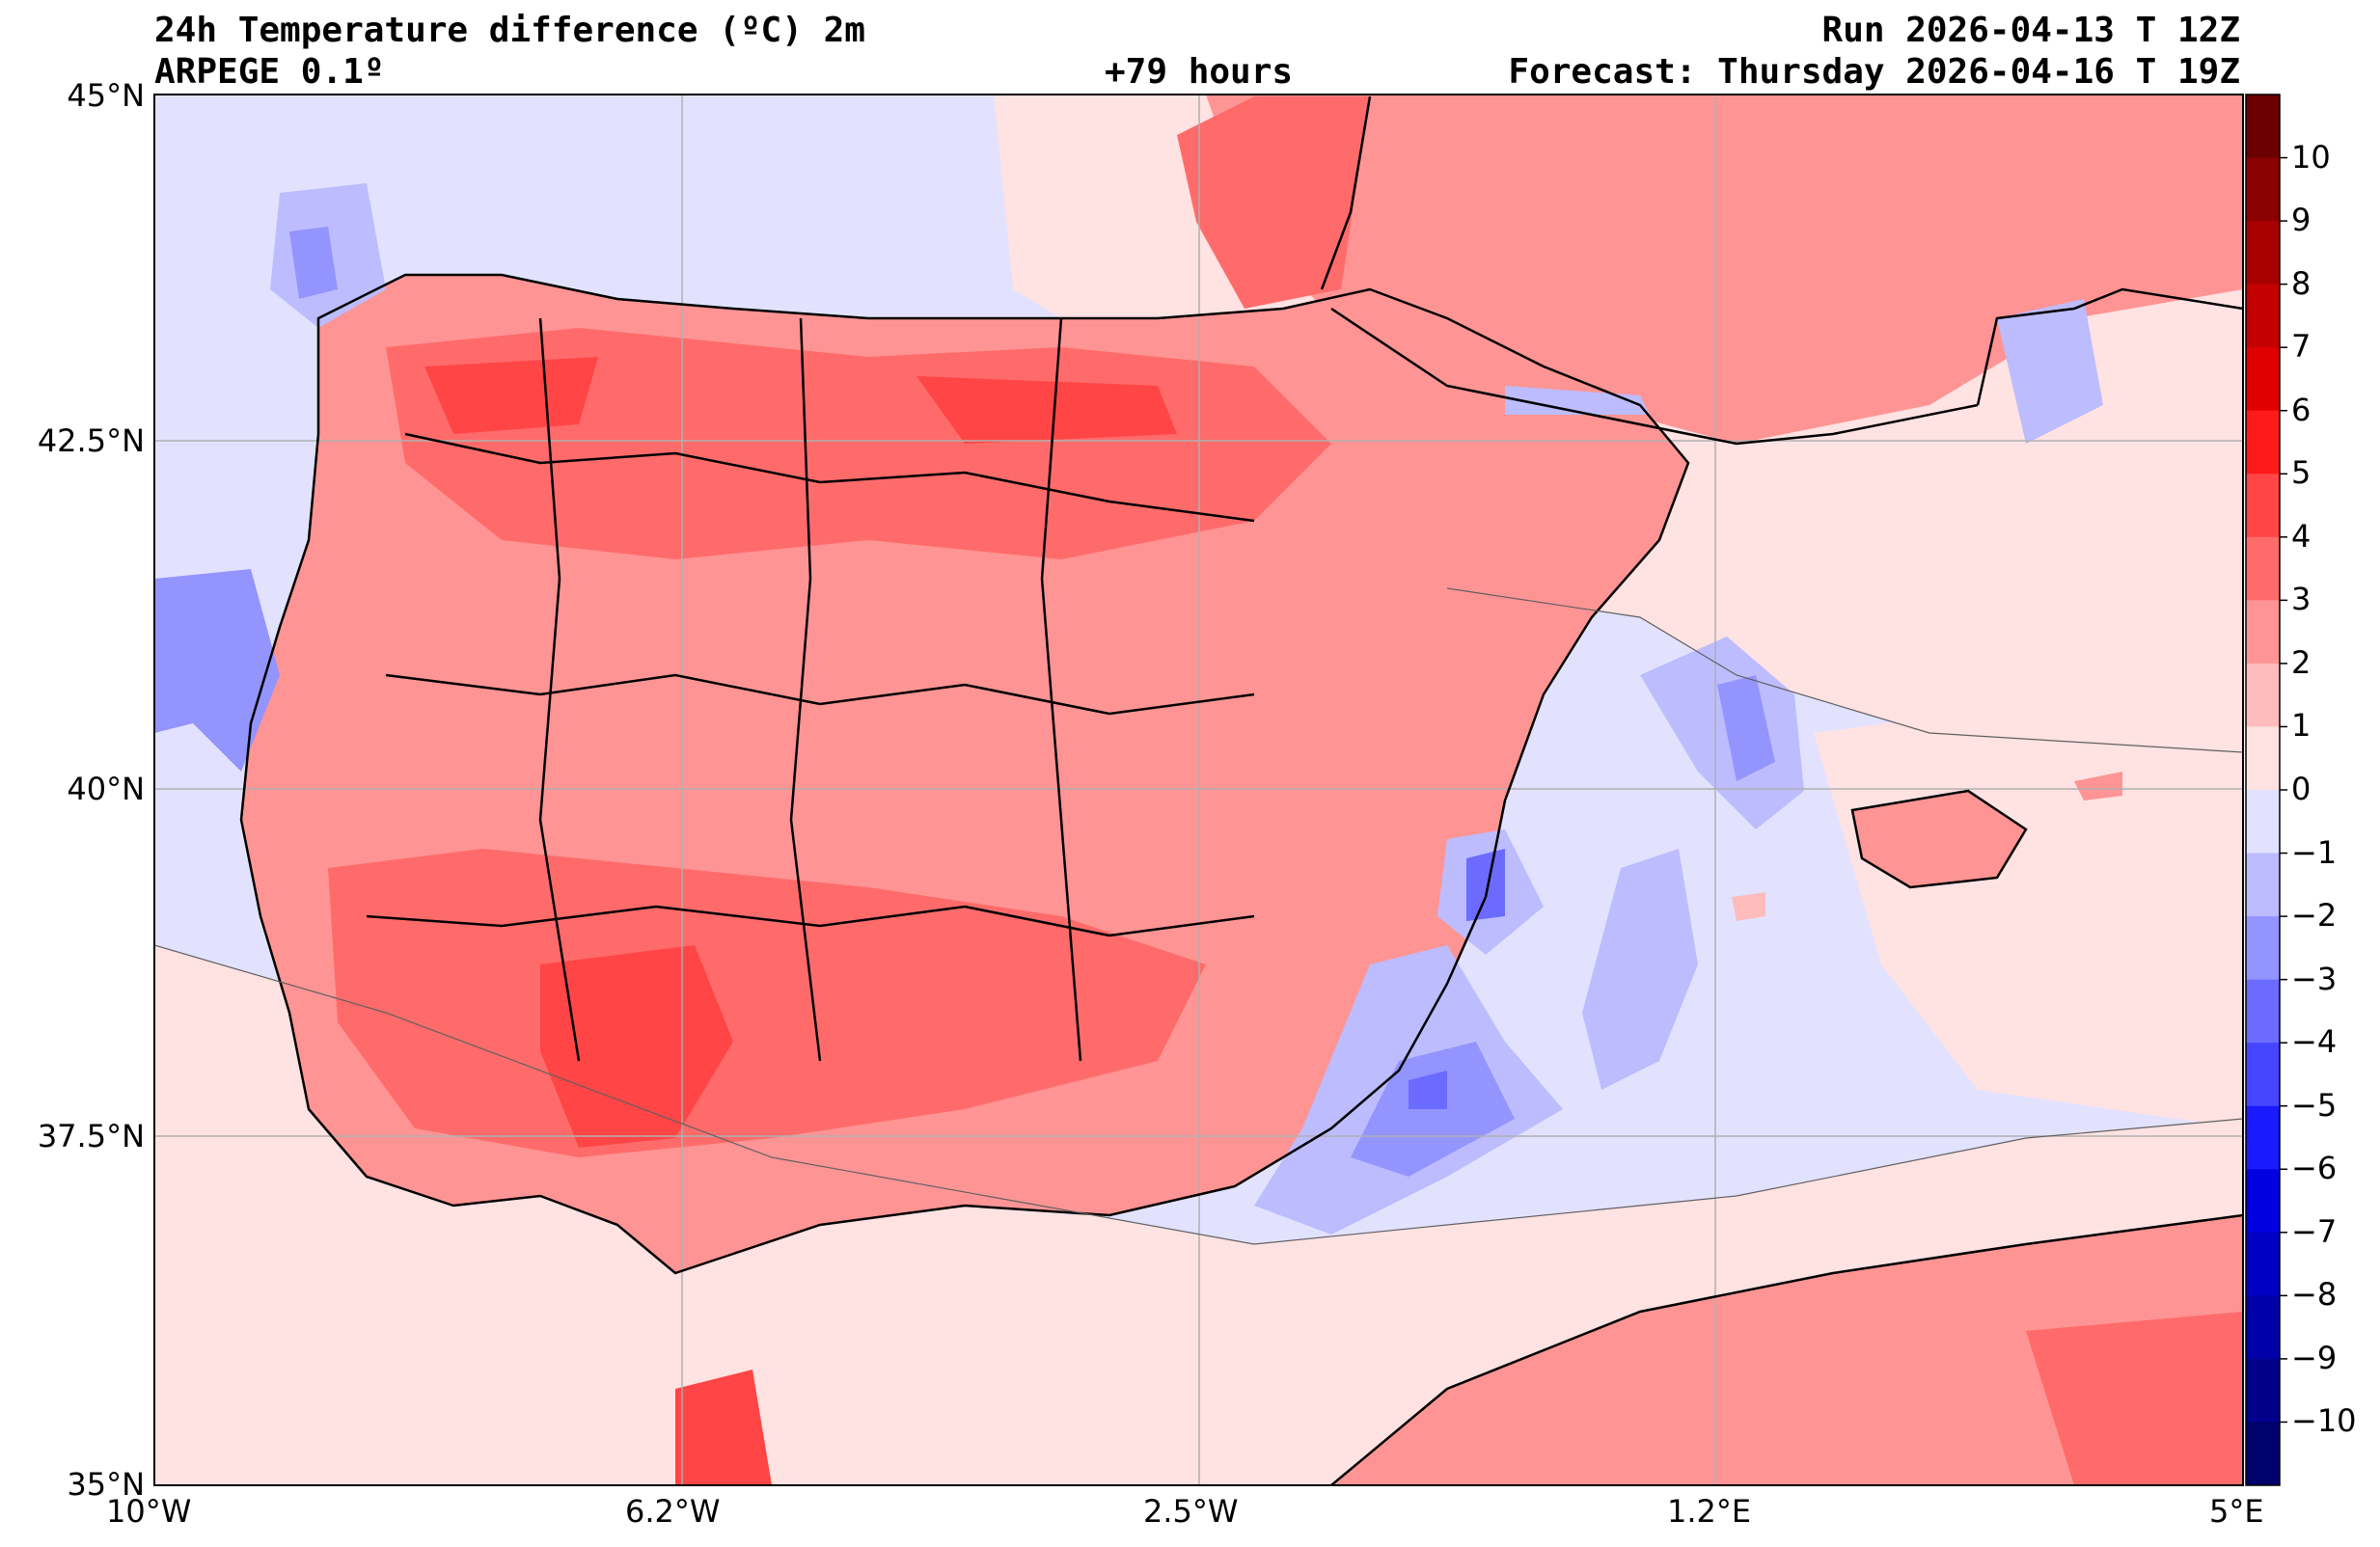 The height and width of the screenshot is (1547, 2380). I want to click on colorbar-label: −8, so click(2314, 1295).